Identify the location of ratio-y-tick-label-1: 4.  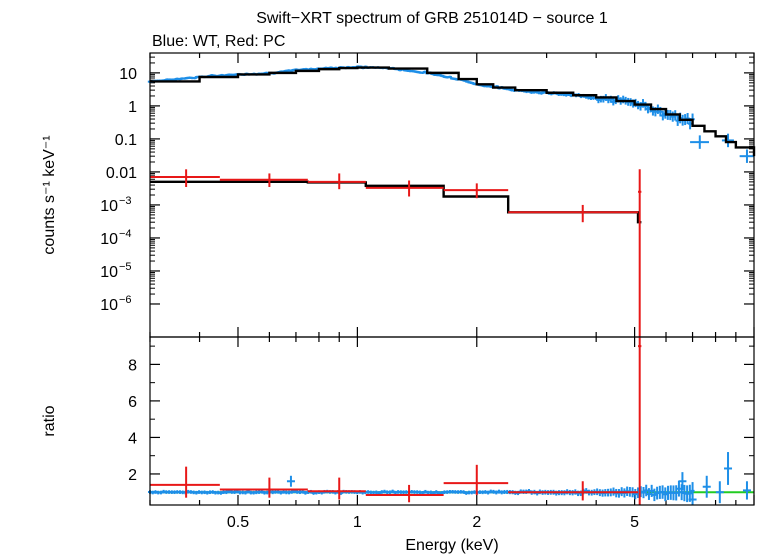
(132, 438).